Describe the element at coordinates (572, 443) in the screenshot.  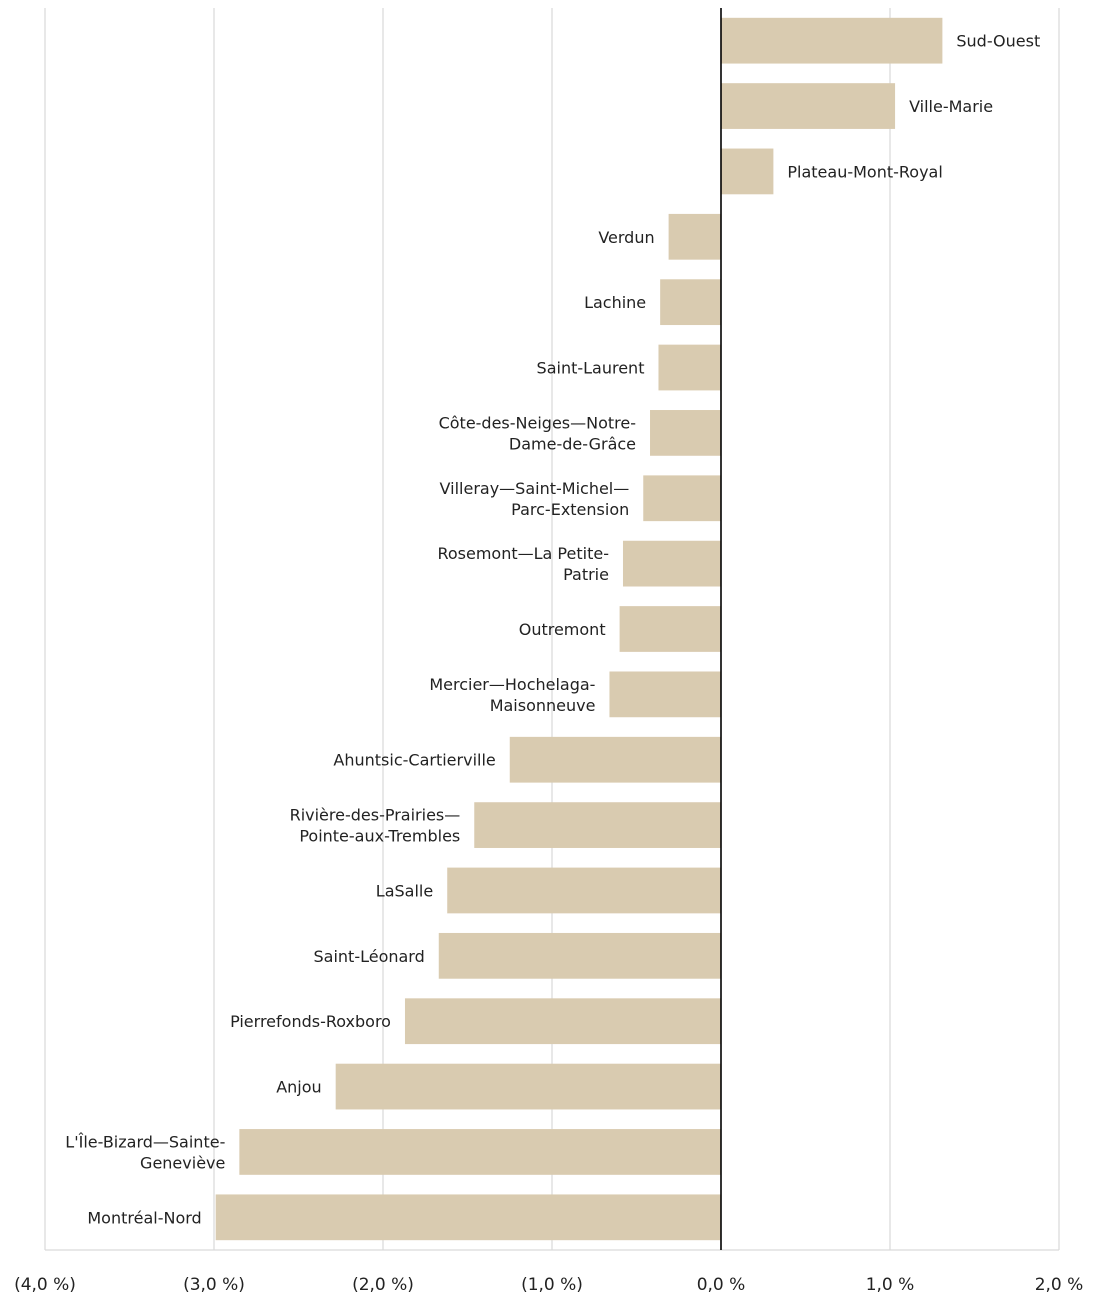
I see `category-label: Dame-de-Grâce` at that location.